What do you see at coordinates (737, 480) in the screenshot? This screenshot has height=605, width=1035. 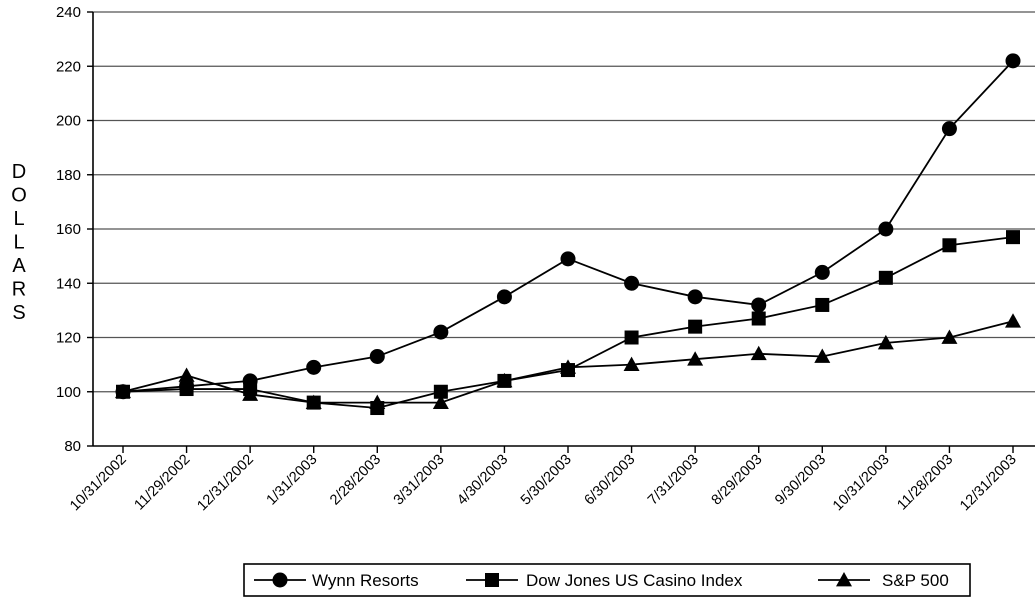 I see `x-tick-label: 8/29/2003` at bounding box center [737, 480].